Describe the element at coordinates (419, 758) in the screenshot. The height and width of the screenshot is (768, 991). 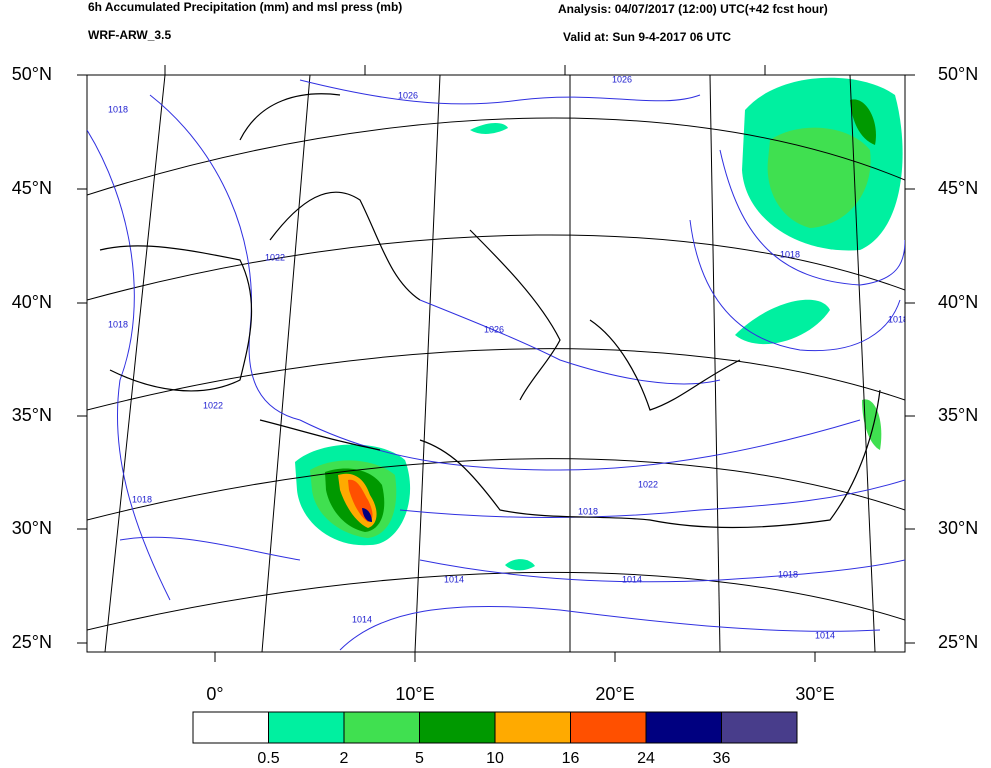
I see `colorbar-label: 5` at that location.